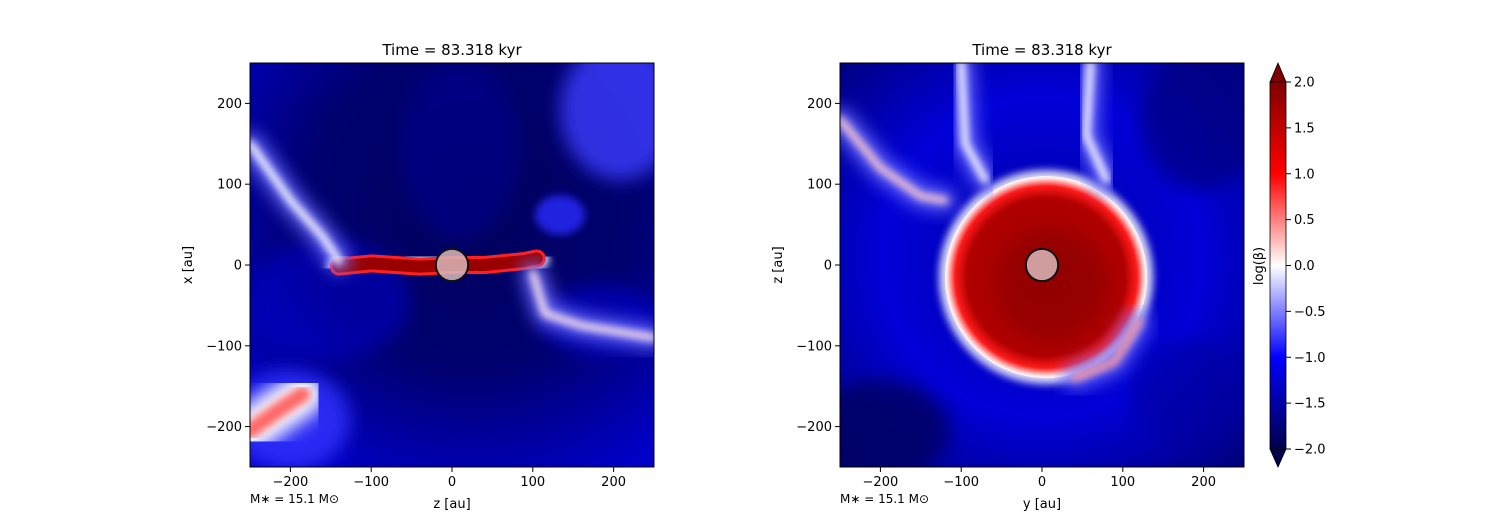  Describe the element at coordinates (778, 264) in the screenshot. I see `y-axis-label: z [au]` at that location.